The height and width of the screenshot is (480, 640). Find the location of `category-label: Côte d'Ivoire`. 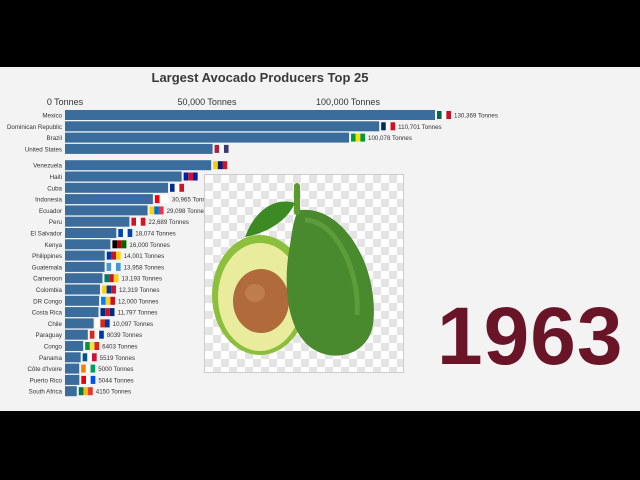

category-label: Côte d'Ivoire is located at coordinates (44, 369).